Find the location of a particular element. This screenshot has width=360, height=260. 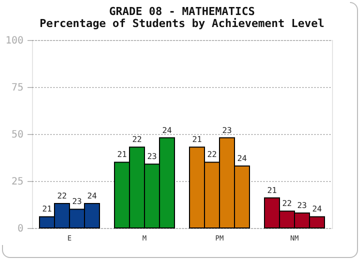

series-label: 24 is located at coordinates (92, 196).